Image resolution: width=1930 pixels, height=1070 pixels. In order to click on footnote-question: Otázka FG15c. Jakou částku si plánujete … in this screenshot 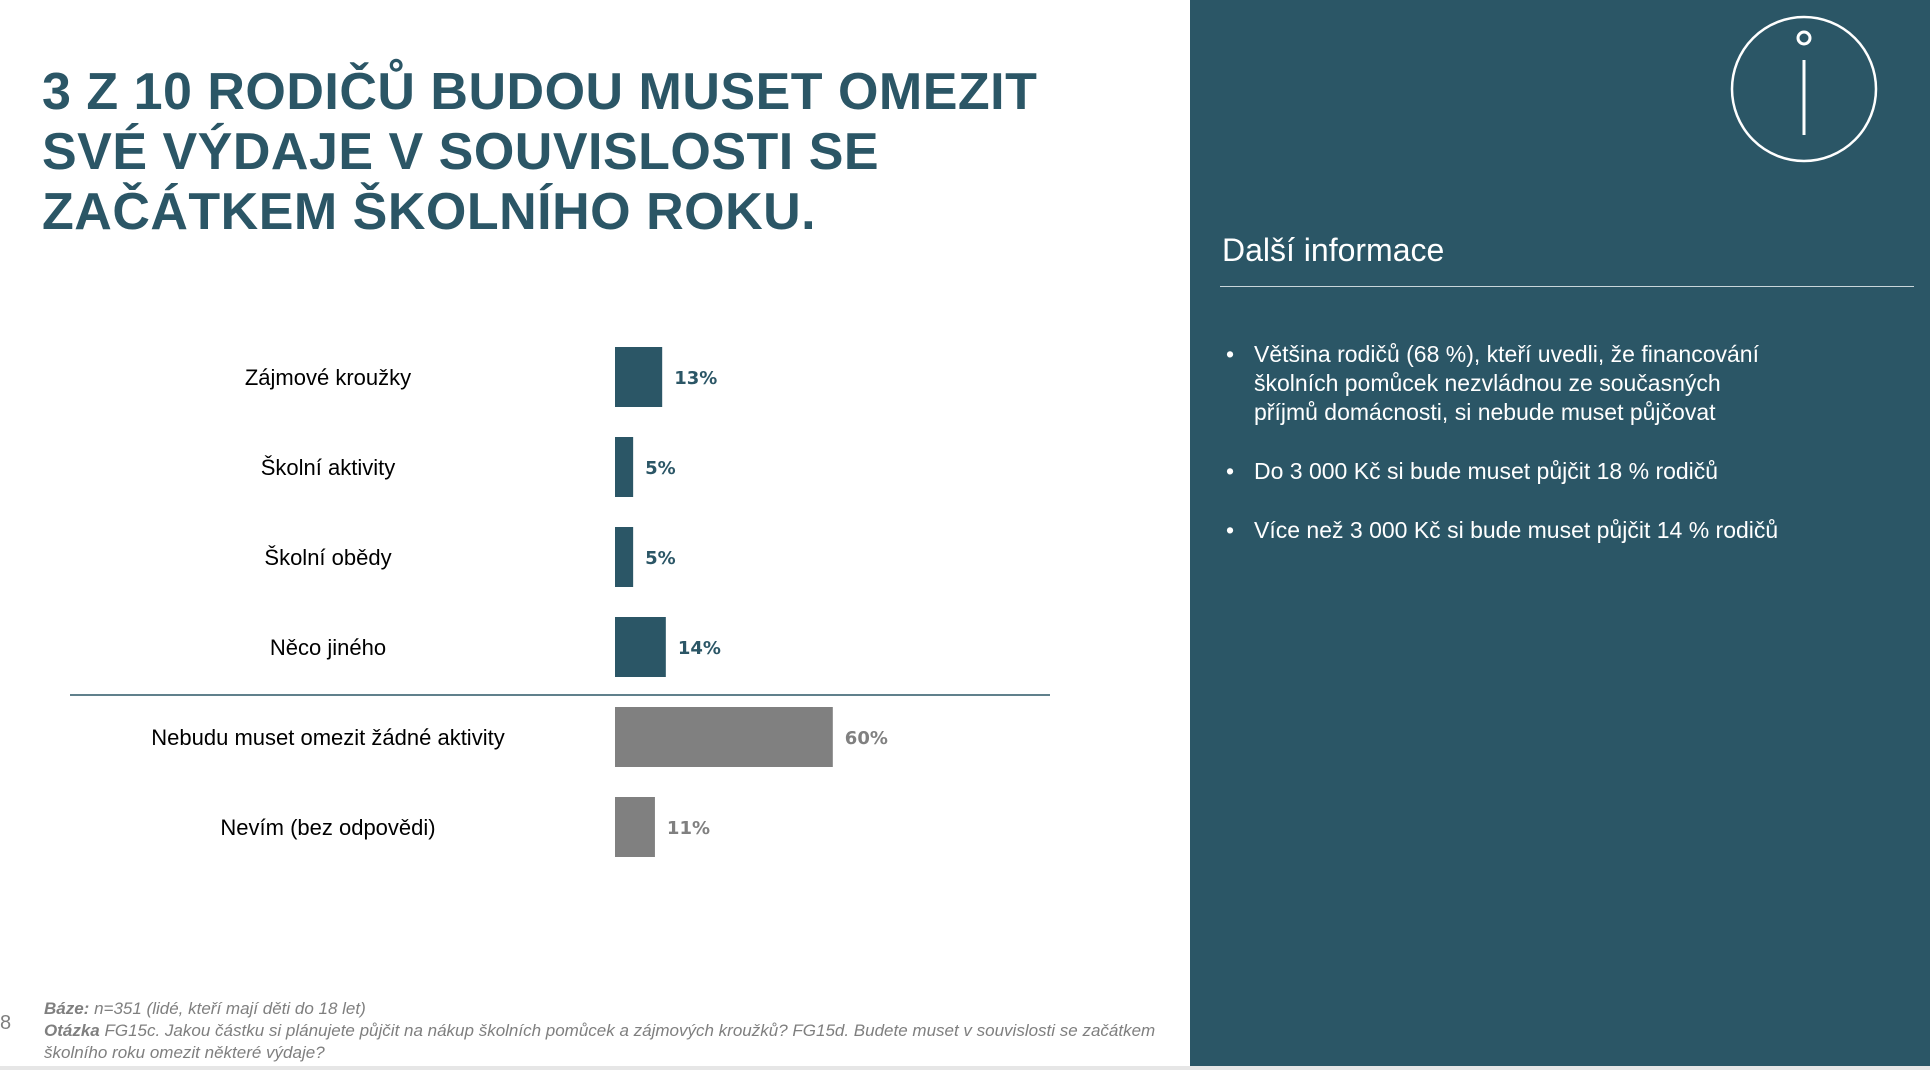, I will do `click(614, 1042)`.